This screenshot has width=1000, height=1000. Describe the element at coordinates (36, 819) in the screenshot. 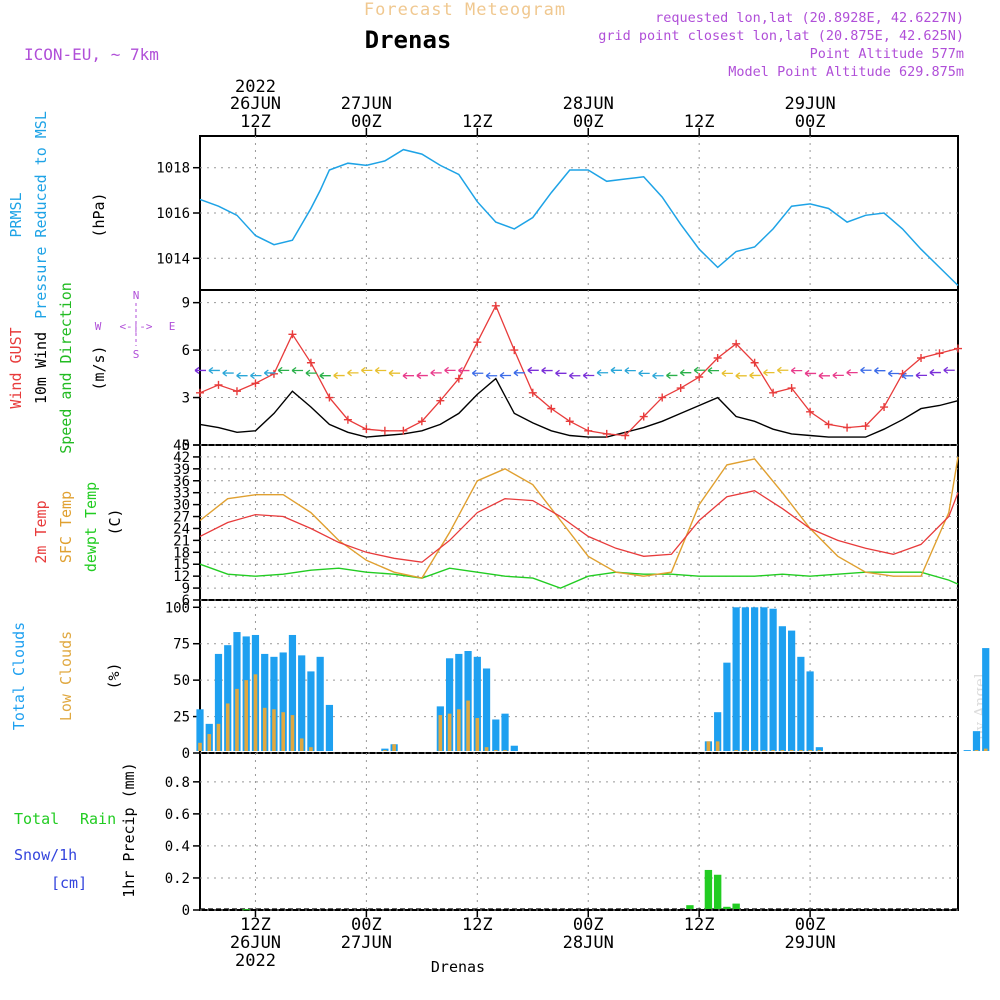

I see `precip-total-label: Total` at that location.